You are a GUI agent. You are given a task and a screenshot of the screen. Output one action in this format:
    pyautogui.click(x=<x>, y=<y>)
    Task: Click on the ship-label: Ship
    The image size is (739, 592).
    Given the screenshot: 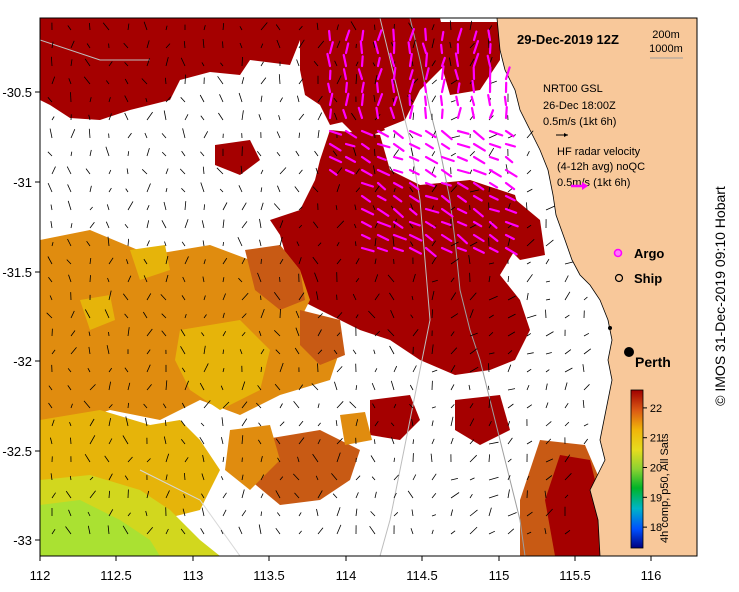 What is the action you would take?
    pyautogui.click(x=648, y=278)
    